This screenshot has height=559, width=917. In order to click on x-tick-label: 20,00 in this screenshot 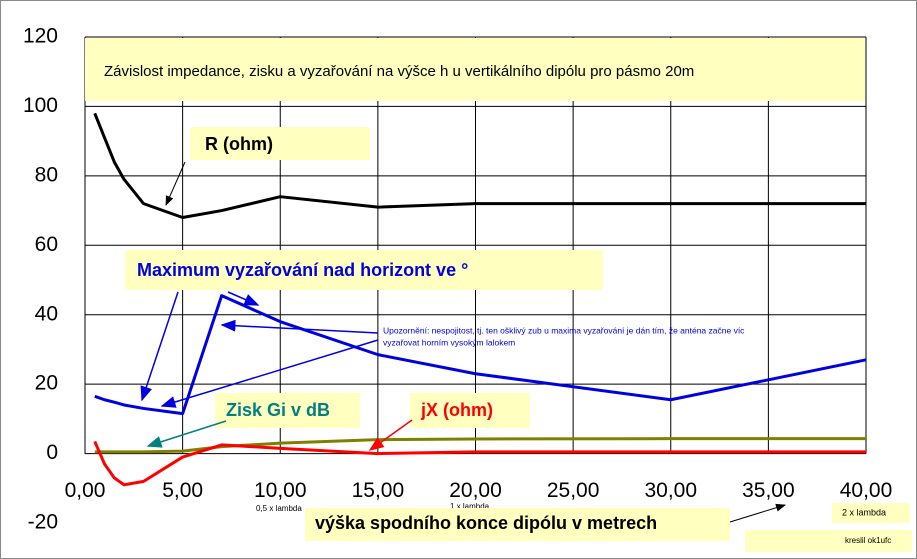, I will do `click(475, 490)`.